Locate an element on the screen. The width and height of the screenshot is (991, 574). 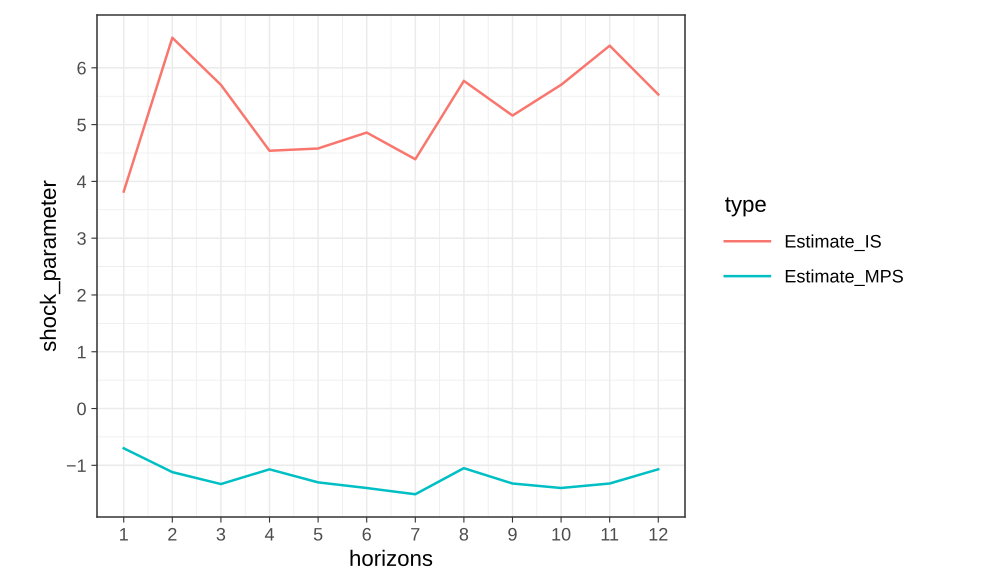
y-tick-label: 0 is located at coordinates (81, 409).